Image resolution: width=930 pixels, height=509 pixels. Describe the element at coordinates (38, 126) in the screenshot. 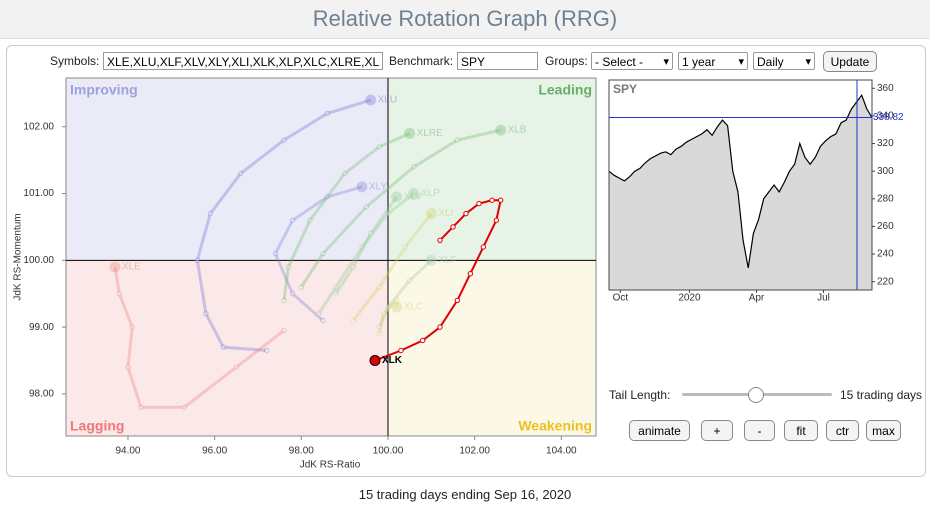

I see `y-tick-label: 102.00` at that location.